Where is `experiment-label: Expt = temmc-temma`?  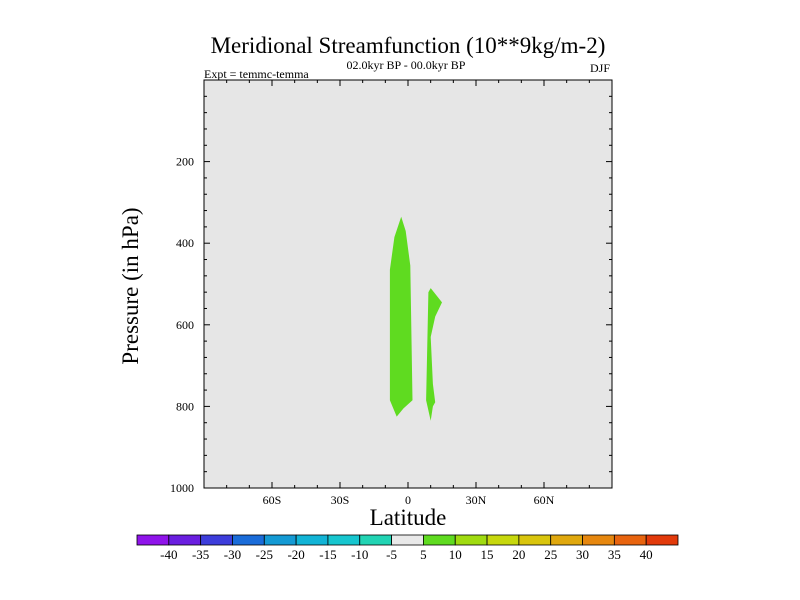 experiment-label: Expt = temmc-temma is located at coordinates (256, 74).